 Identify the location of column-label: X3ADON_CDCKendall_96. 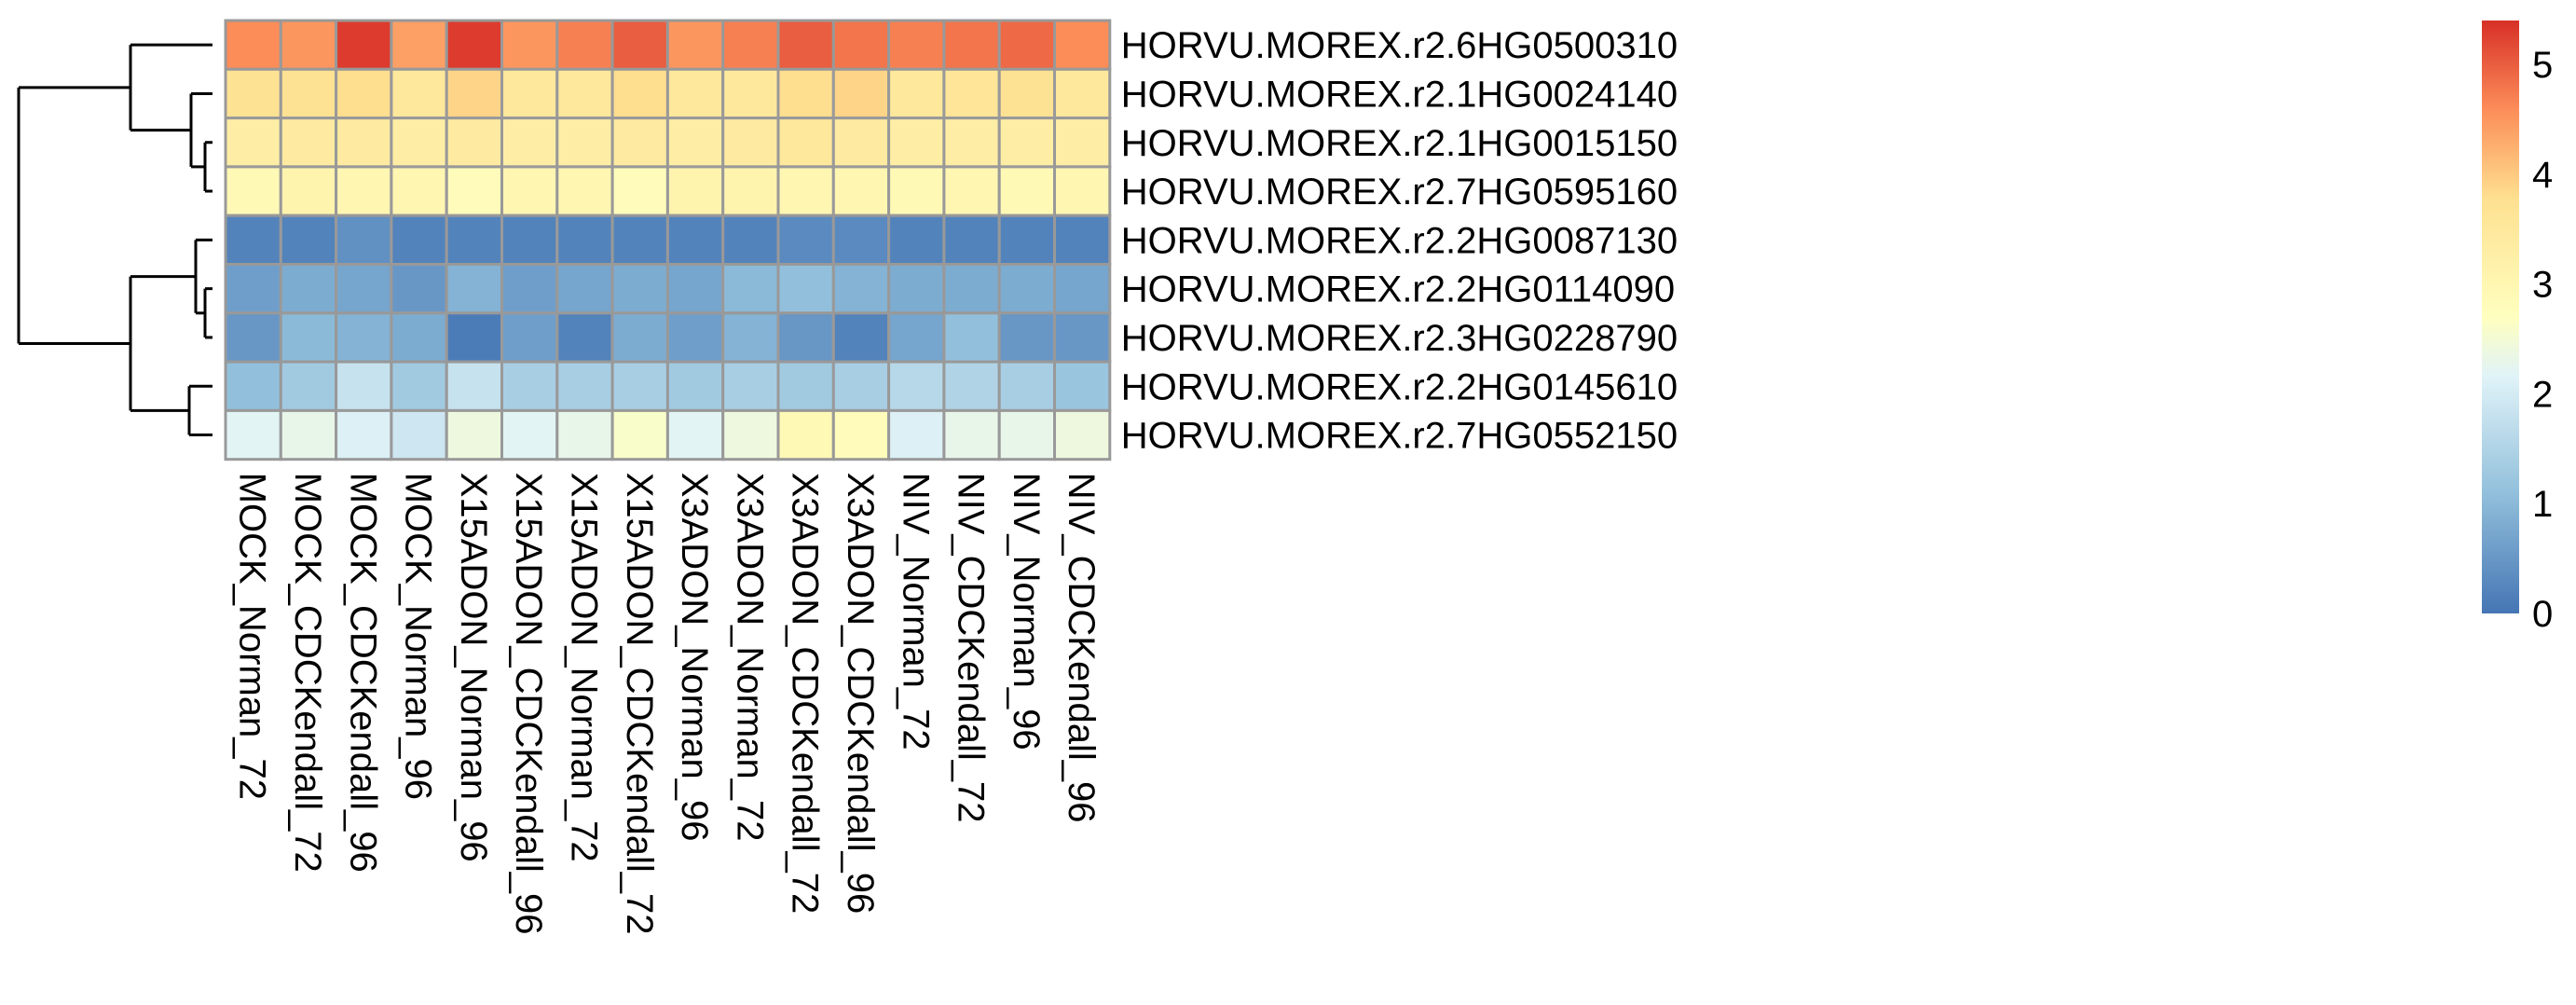
(860, 694).